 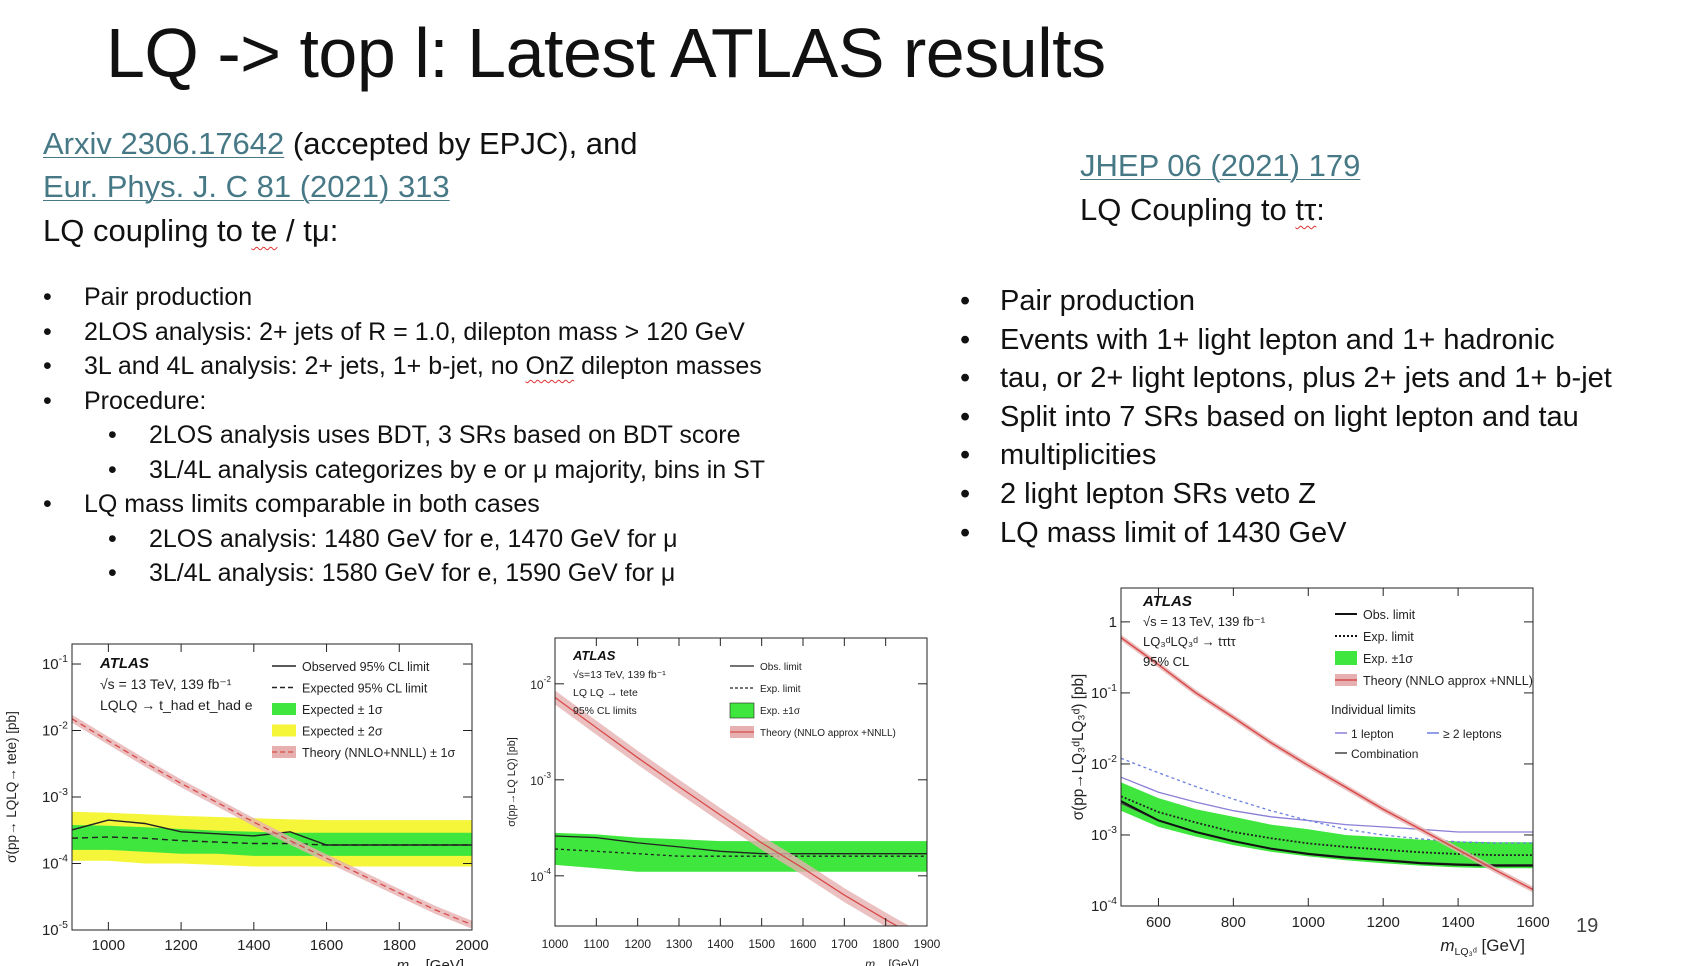 What do you see at coordinates (461, 143) in the screenshot?
I see `arxiv-link-suffix: (accepted by EPJC), and` at bounding box center [461, 143].